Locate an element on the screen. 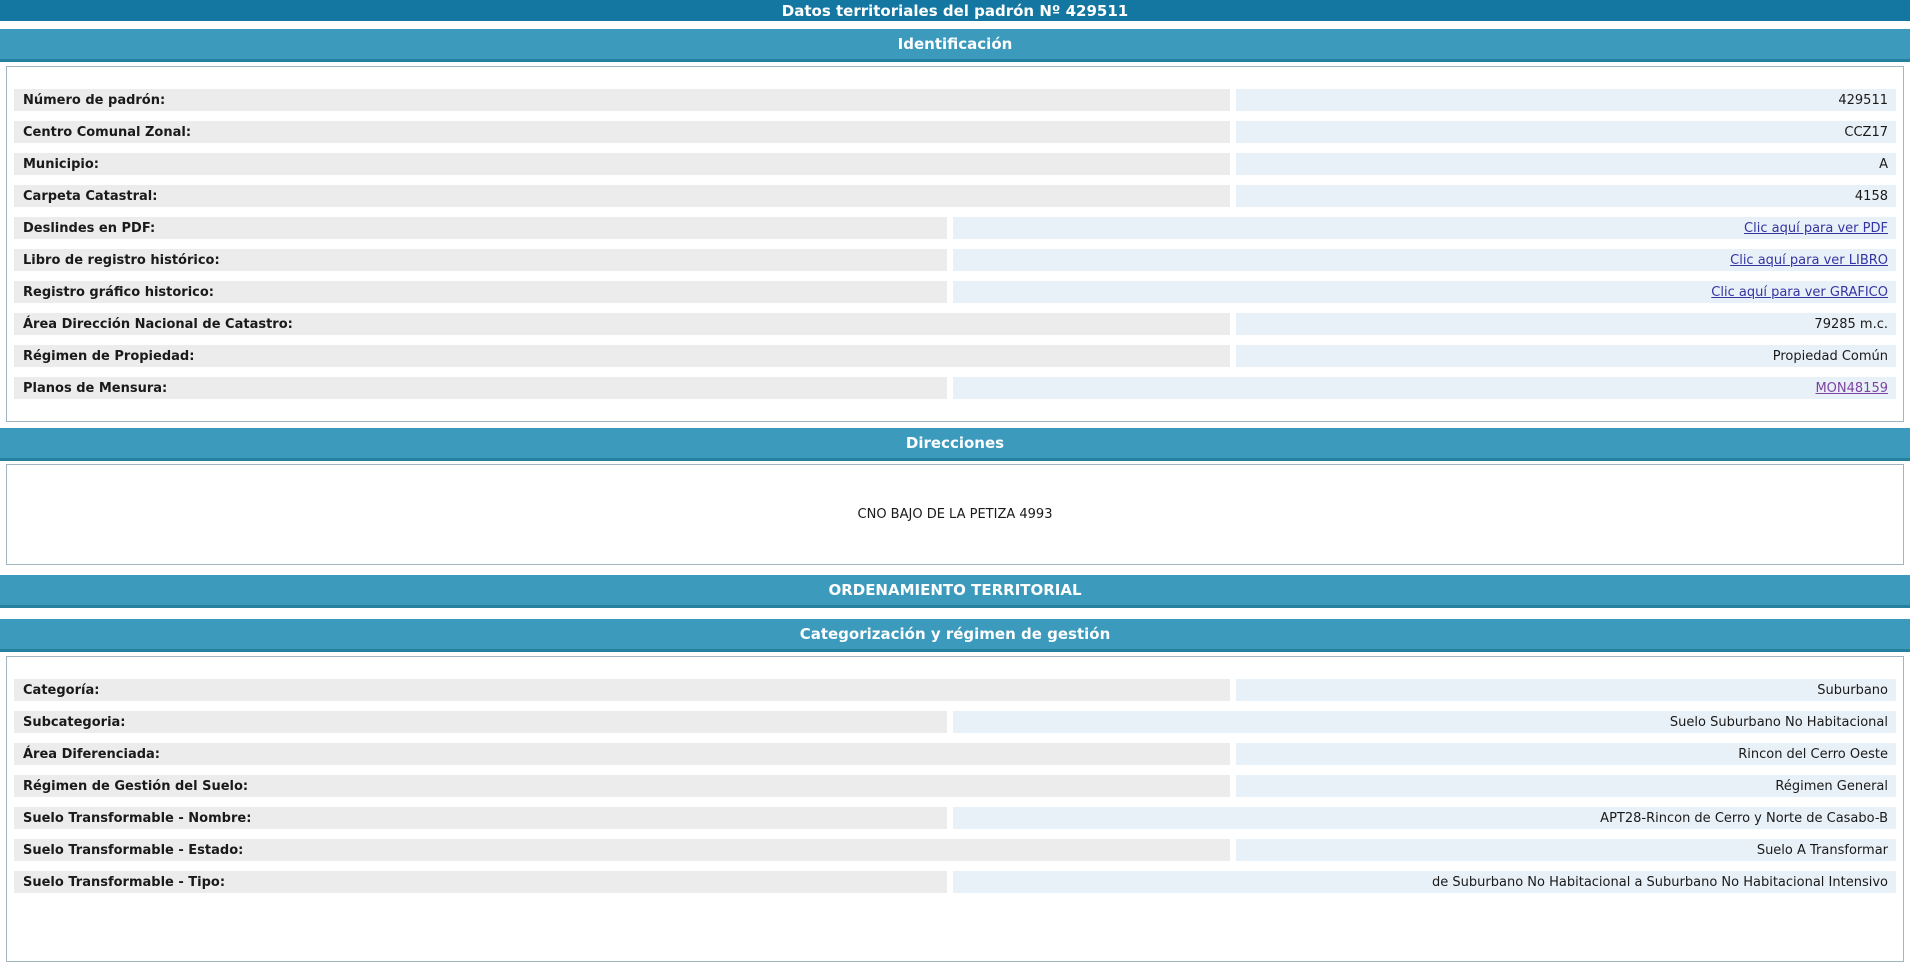  field-label: Suelo Transformable - Estado: is located at coordinates (622, 850).